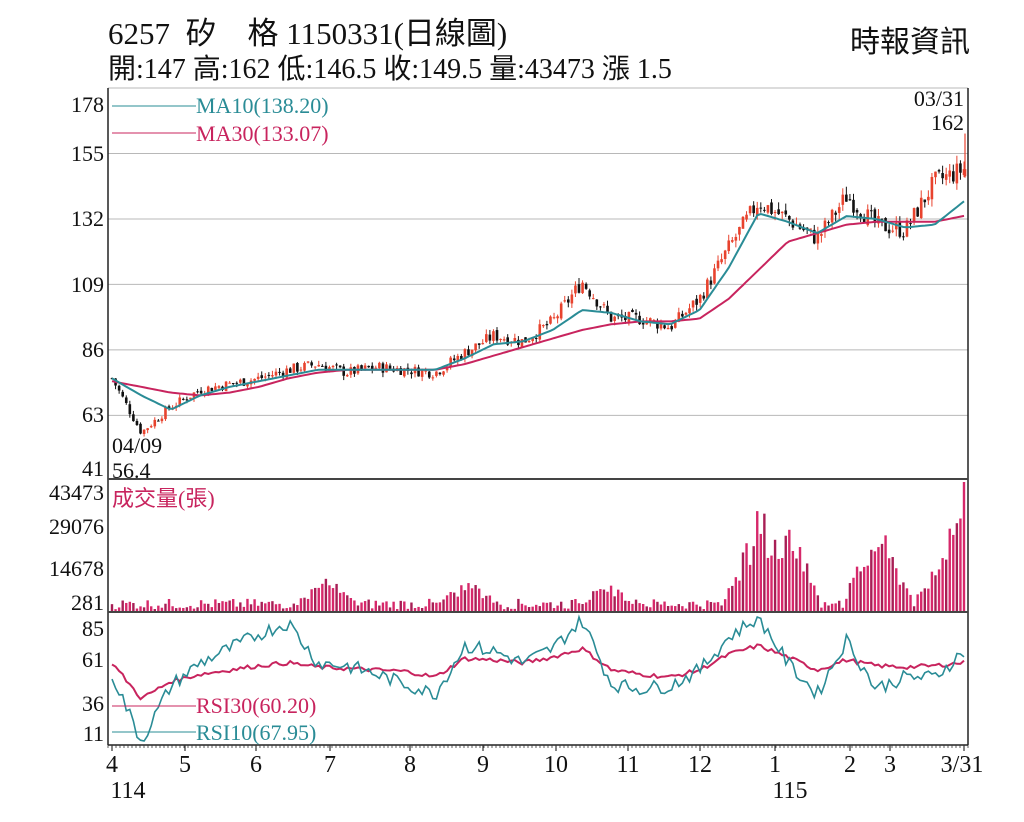  Describe the element at coordinates (700, 765) in the screenshot. I see `x-tick-label: 12` at that location.